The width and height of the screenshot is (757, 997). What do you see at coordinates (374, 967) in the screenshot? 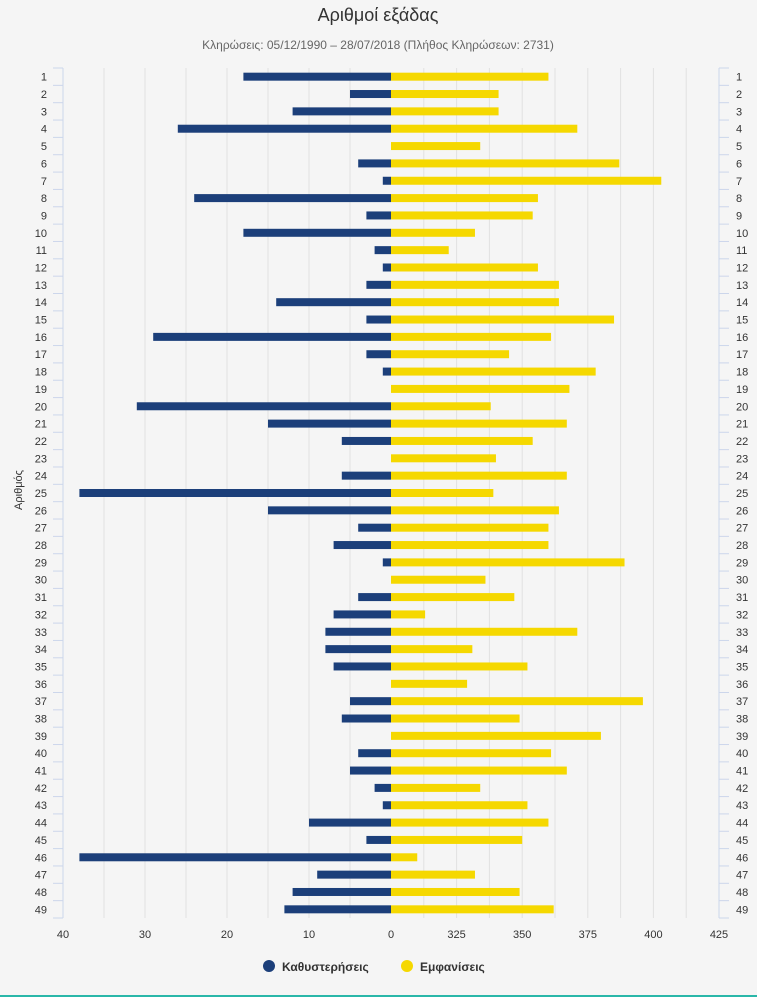
I see `legend: Καθυστερήσεις Εμφανίσεις` at bounding box center [374, 967].